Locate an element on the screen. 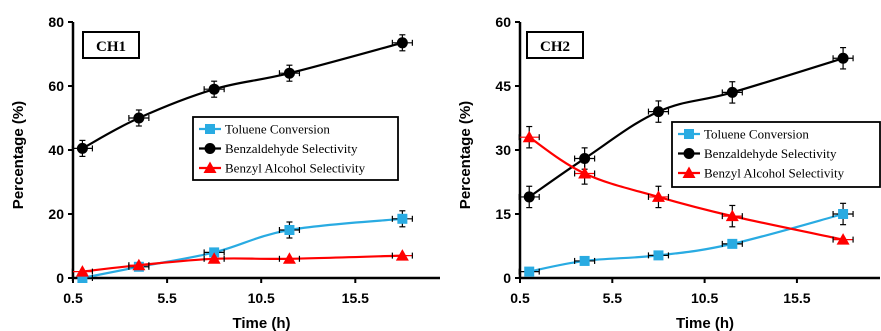  panel-label: CH1 is located at coordinates (111, 47).